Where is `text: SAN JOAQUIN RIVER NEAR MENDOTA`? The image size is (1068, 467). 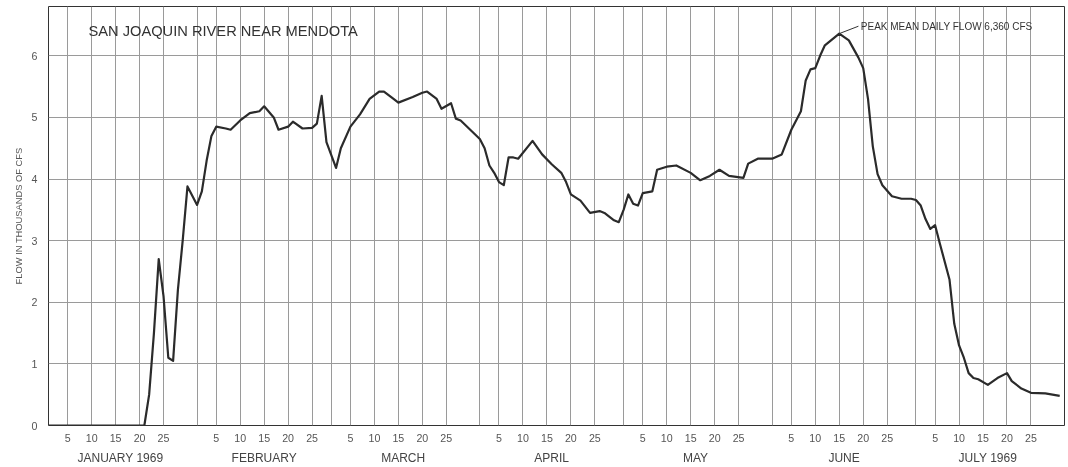
text: SAN JOAQUIN RIVER NEAR MENDOTA is located at coordinates (223, 30).